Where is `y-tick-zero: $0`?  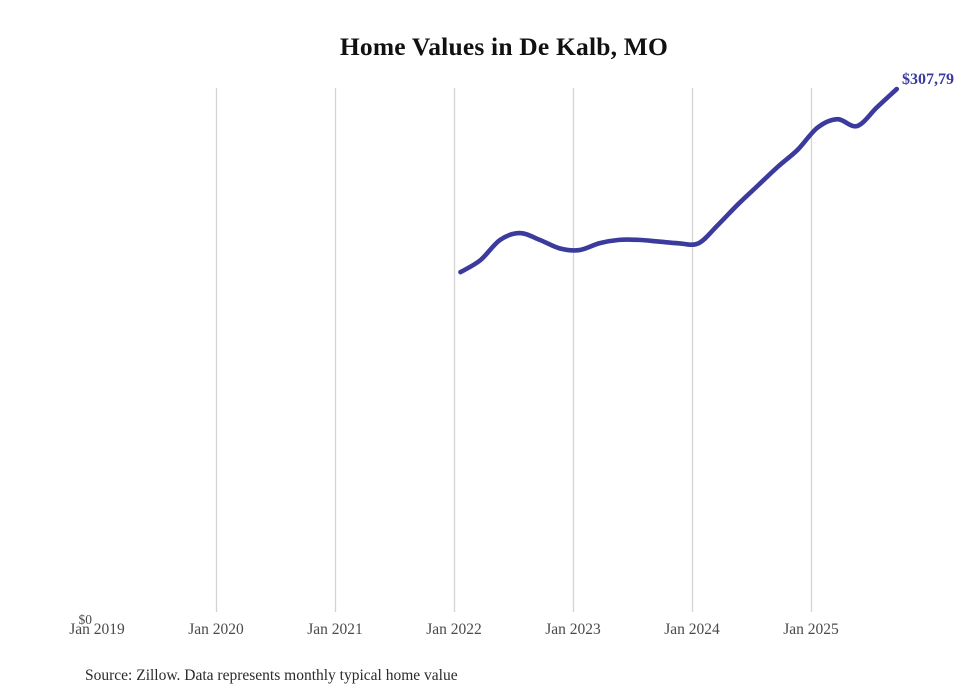
y-tick-zero: $0 is located at coordinates (85, 619).